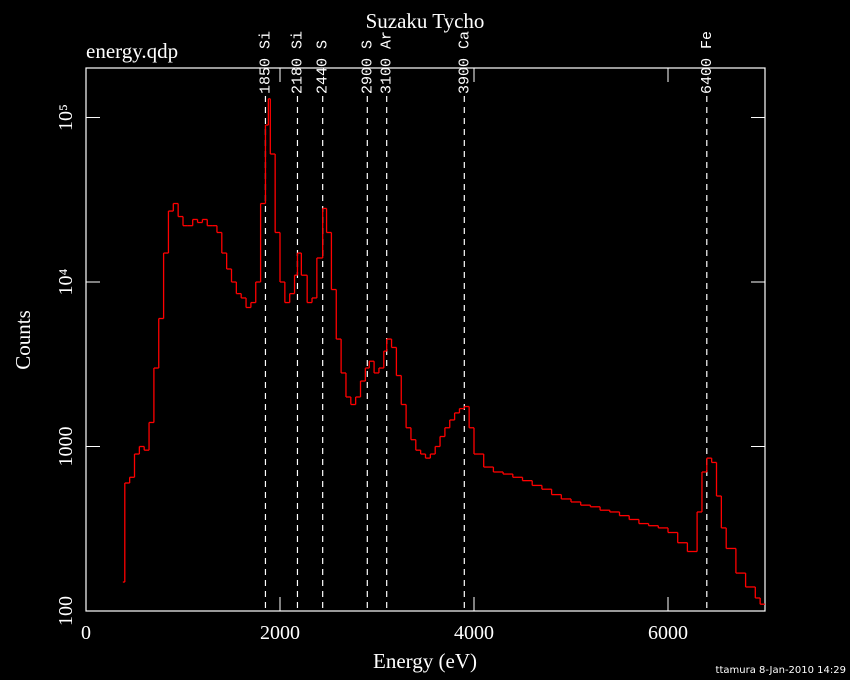 Image resolution: width=850 pixels, height=680 pixels. I want to click on reference-label: 3900 Ca, so click(464, 62).